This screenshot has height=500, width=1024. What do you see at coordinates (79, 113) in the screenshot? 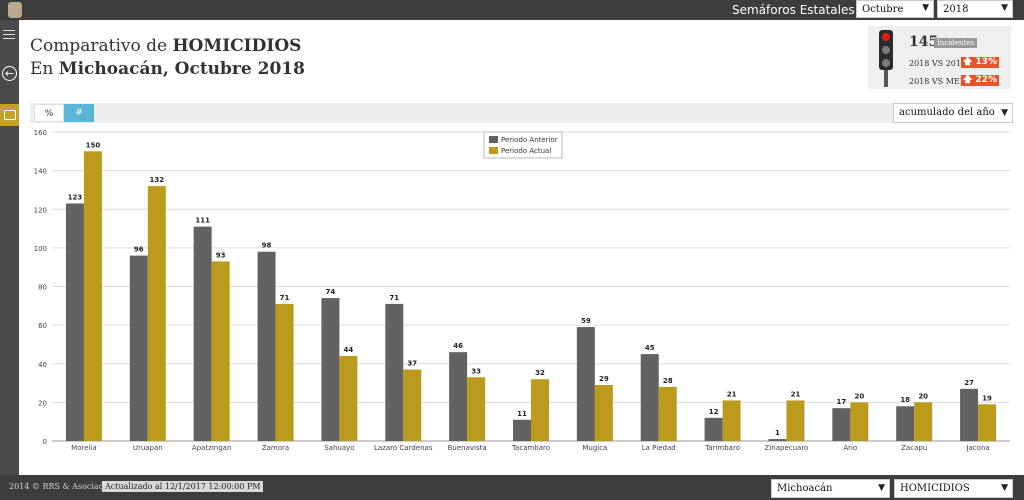
I see `number-toggle: #` at bounding box center [79, 113].